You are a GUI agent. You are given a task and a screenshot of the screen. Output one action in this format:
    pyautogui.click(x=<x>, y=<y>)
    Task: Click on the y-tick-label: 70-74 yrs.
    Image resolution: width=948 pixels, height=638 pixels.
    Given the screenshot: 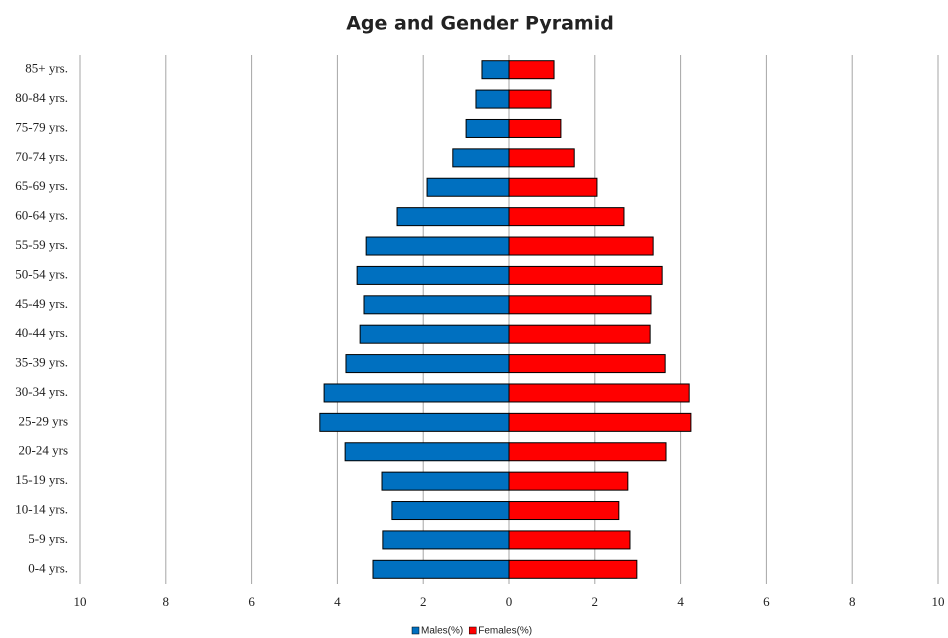 What is the action you would take?
    pyautogui.click(x=41, y=156)
    